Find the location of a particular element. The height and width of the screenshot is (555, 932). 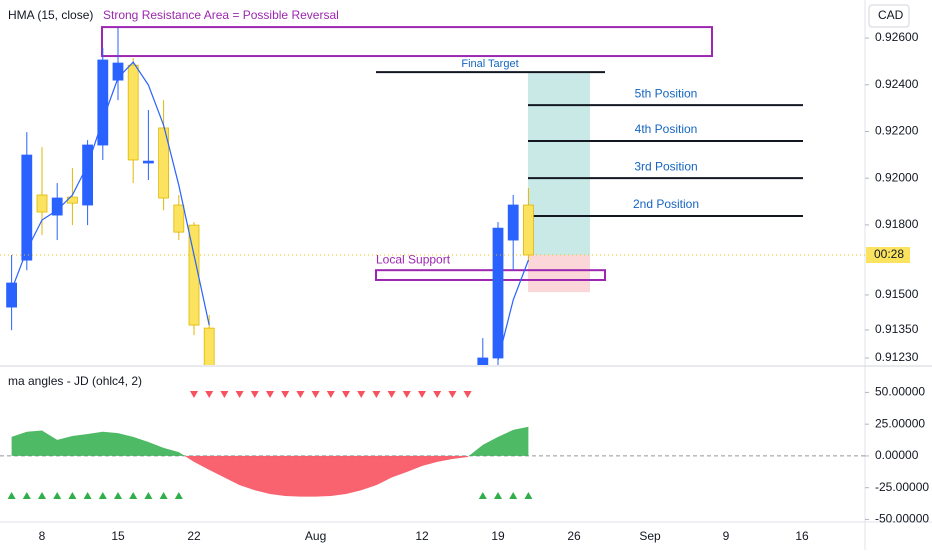

y-tick-label: 0.91350 is located at coordinates (897, 329).